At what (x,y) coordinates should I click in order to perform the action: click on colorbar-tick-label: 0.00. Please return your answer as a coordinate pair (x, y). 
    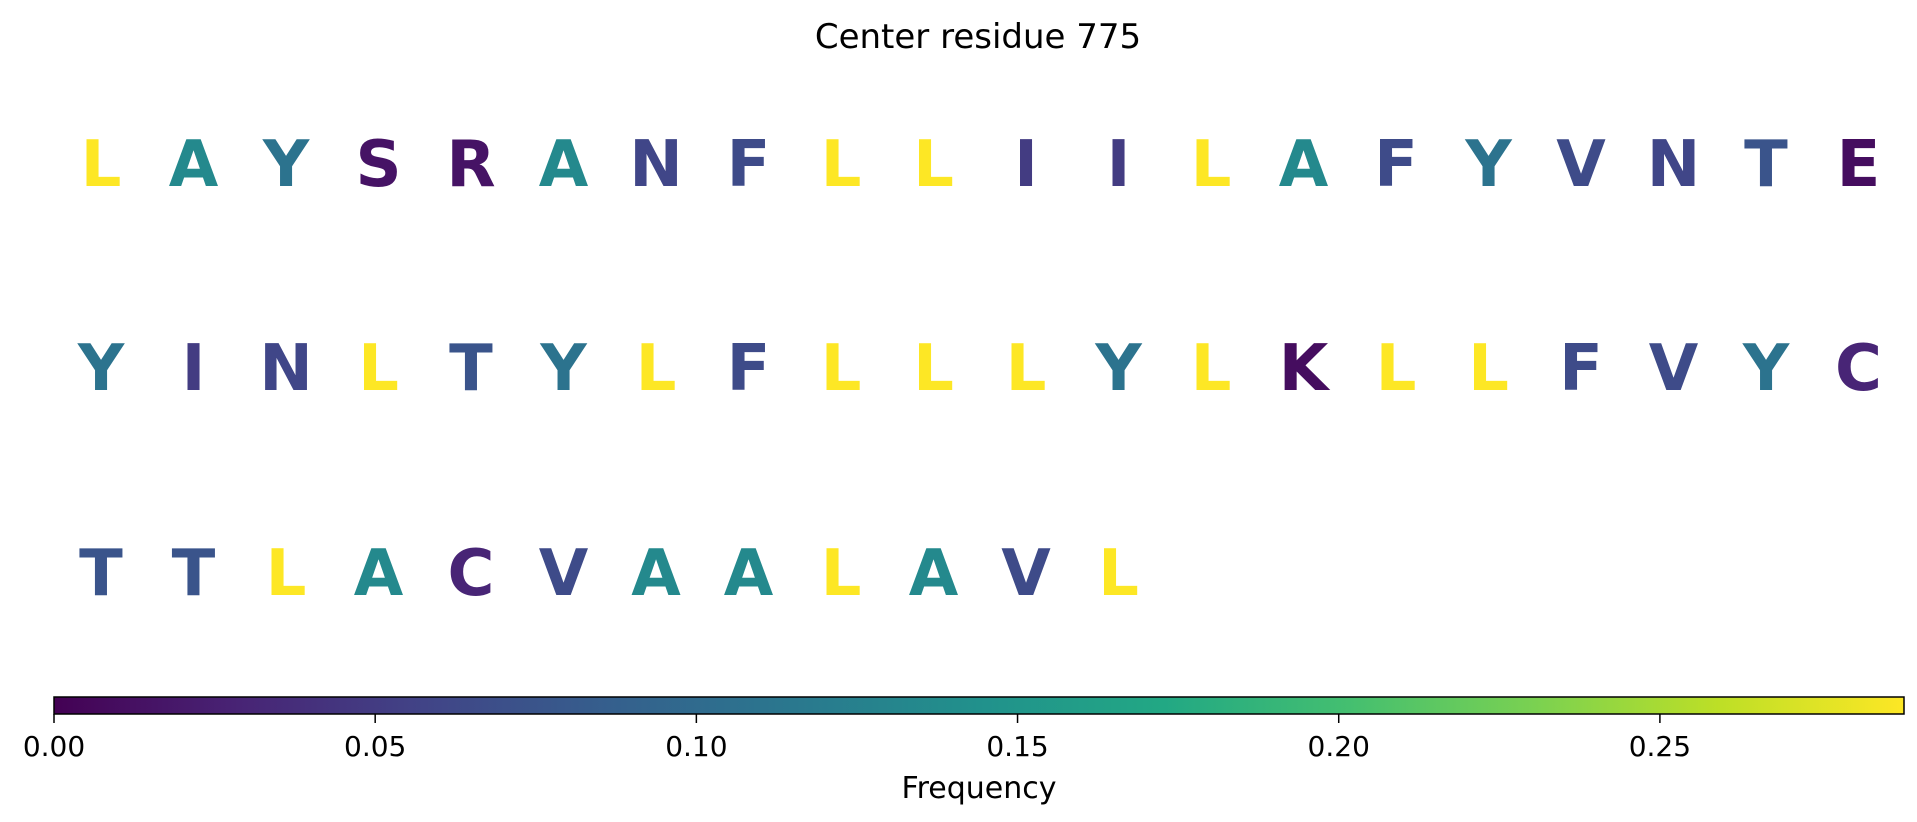
    Looking at the image, I should click on (54, 746).